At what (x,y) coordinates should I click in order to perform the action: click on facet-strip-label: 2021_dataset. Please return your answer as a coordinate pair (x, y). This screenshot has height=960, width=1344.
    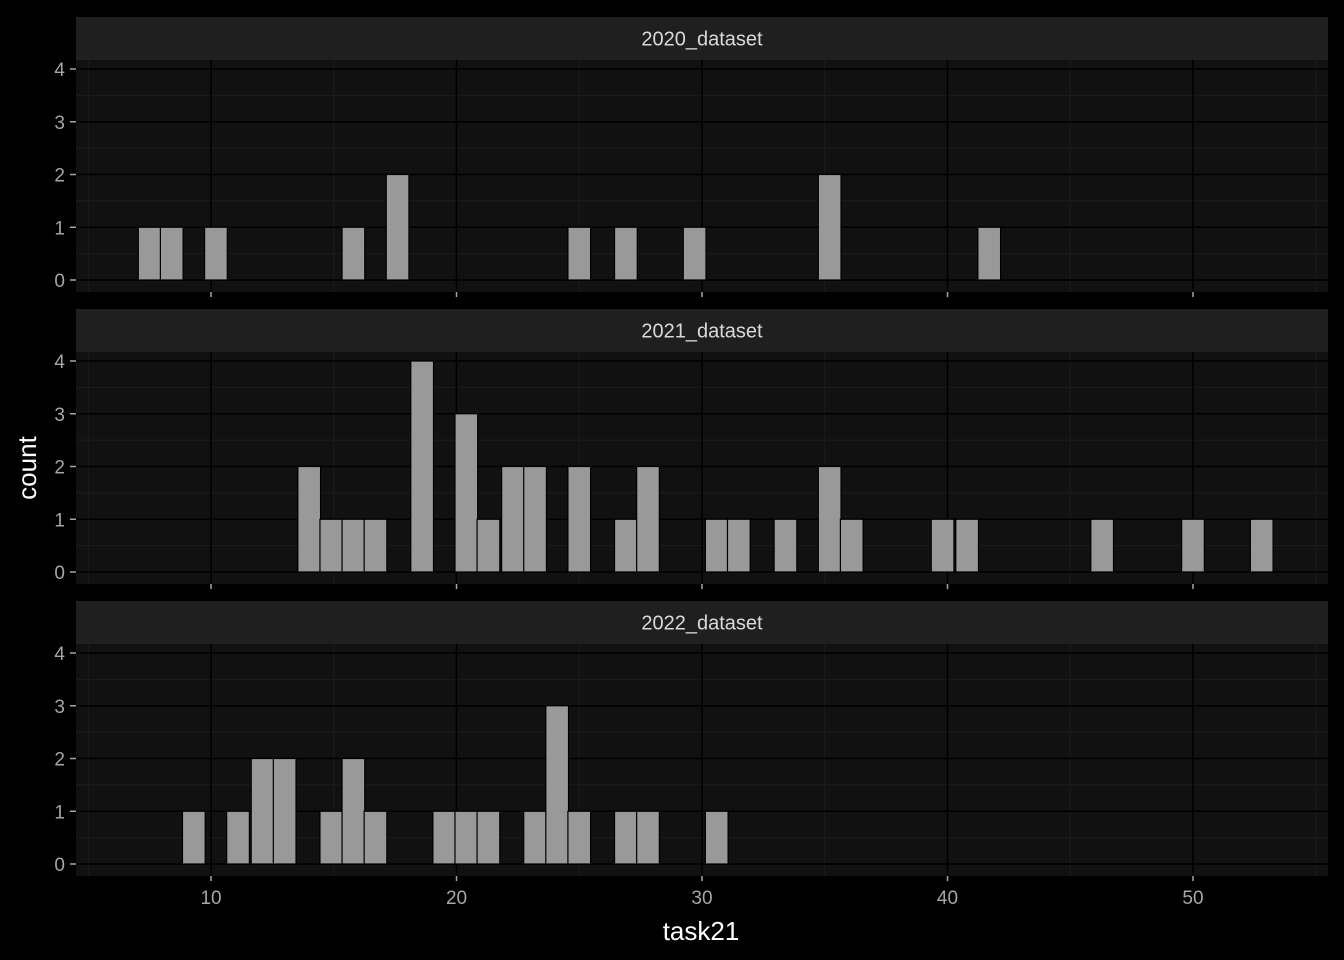
    Looking at the image, I should click on (702, 332).